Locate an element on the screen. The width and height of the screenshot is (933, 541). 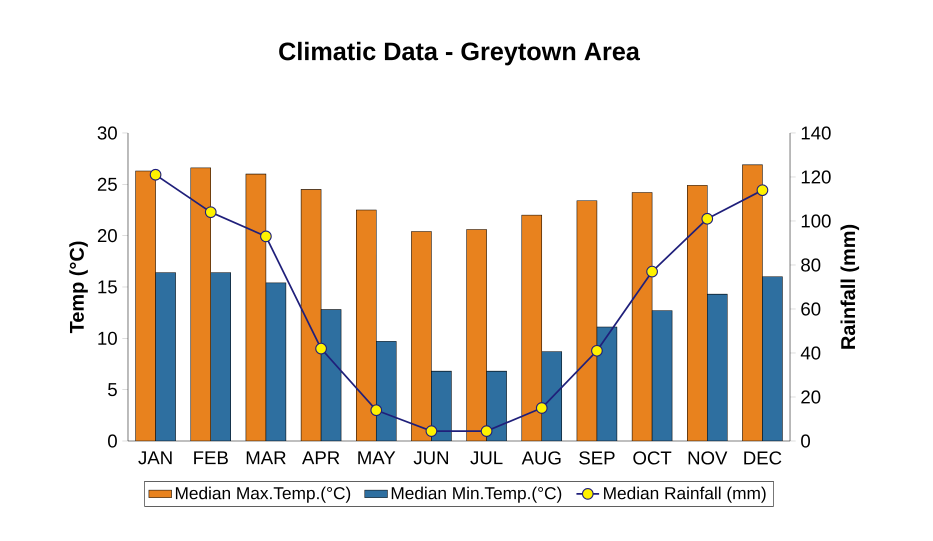
y2-tick-label: 80 is located at coordinates (810, 265).